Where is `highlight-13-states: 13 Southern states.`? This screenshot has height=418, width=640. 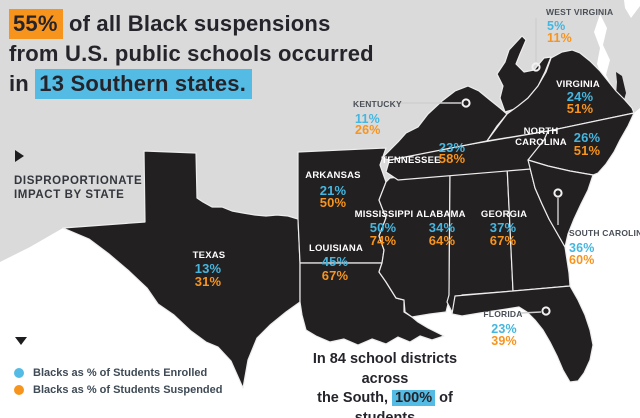 highlight-13-states: 13 Southern states. is located at coordinates (144, 84).